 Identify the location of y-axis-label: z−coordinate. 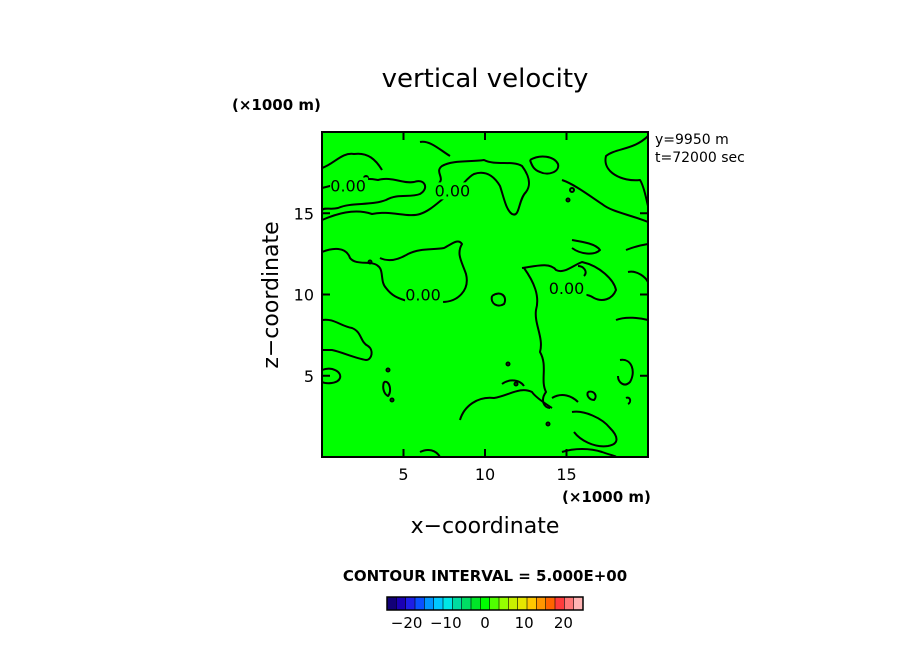
(271, 294).